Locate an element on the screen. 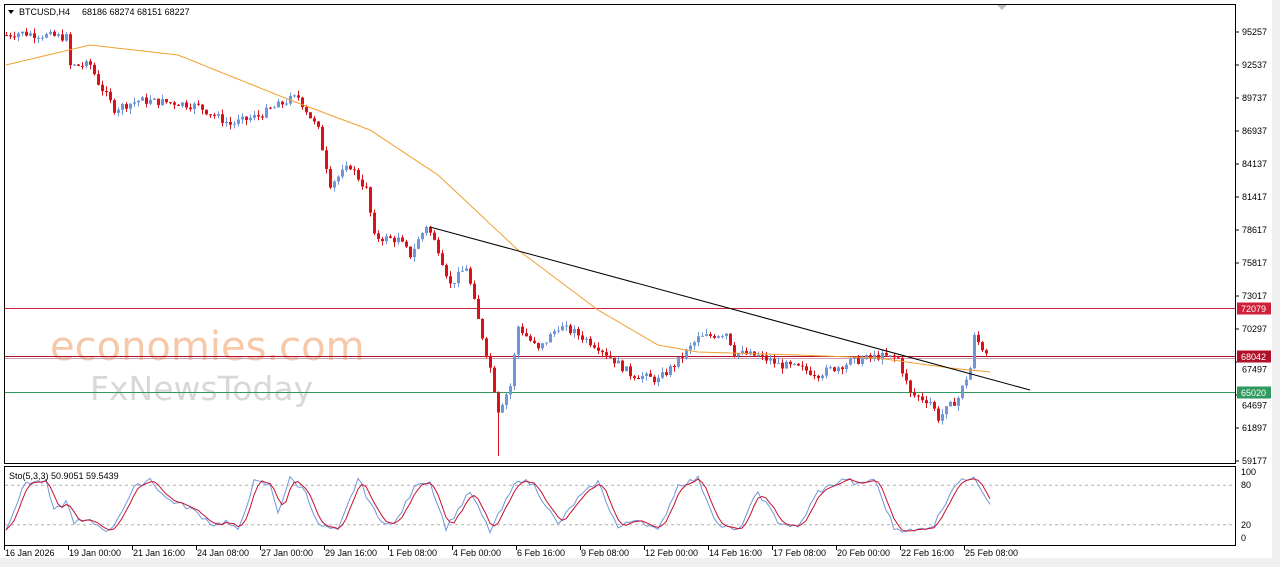 The height and width of the screenshot is (567, 1280). window-edge-bottom is located at coordinates (640, 562).